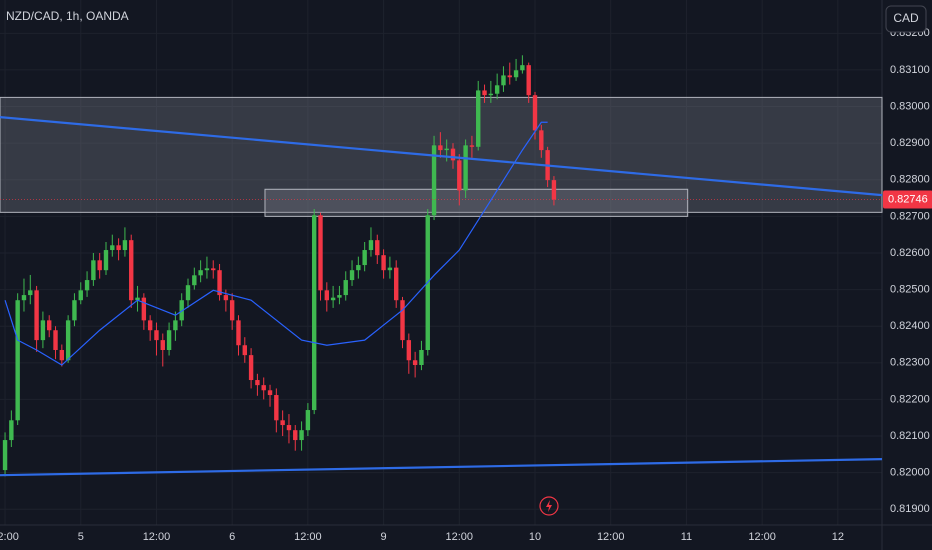 The height and width of the screenshot is (550, 932). I want to click on x-tick-label: 10, so click(535, 537).